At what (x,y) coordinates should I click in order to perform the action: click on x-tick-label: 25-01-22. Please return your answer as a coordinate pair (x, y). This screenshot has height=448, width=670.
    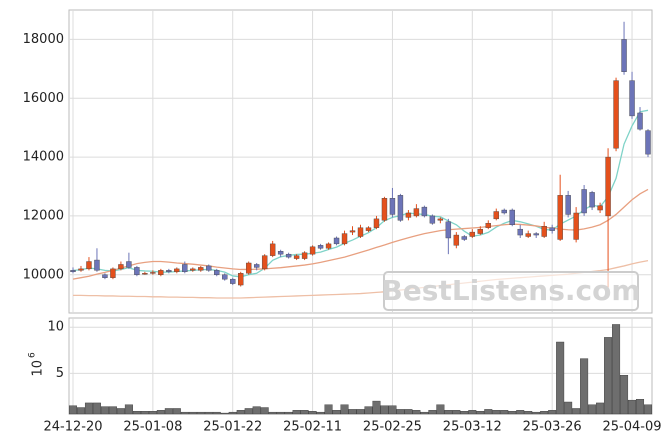
    Looking at the image, I should click on (232, 427).